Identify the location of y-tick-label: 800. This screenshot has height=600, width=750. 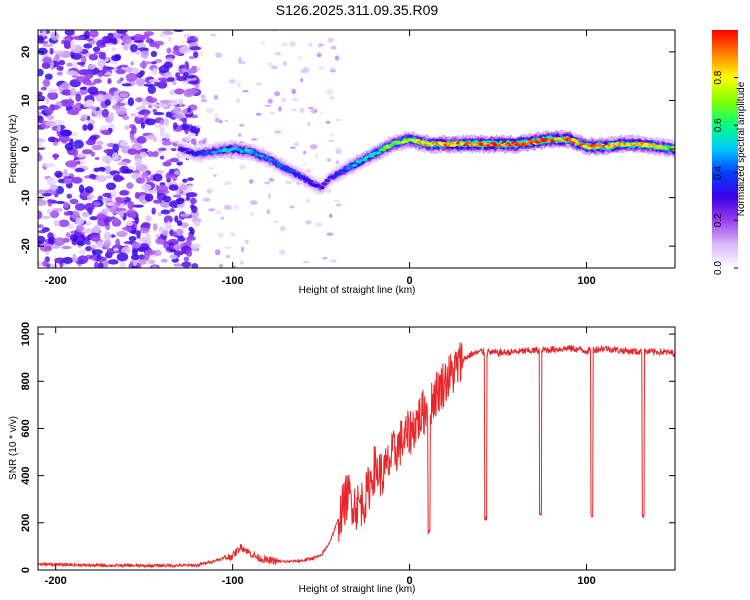
(26, 381).